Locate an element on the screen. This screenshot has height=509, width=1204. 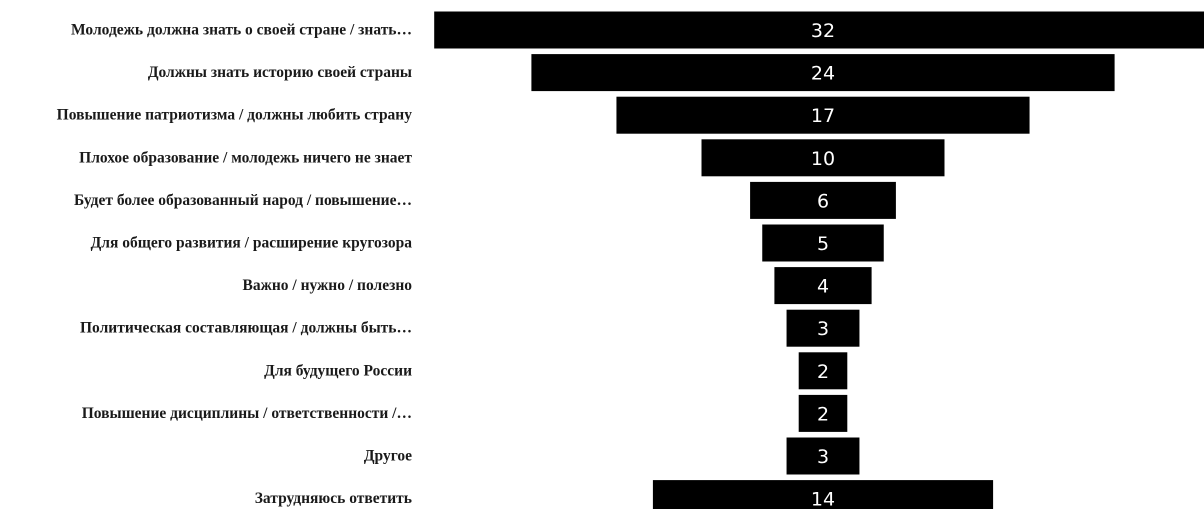
data-label: 5 is located at coordinates (823, 244).